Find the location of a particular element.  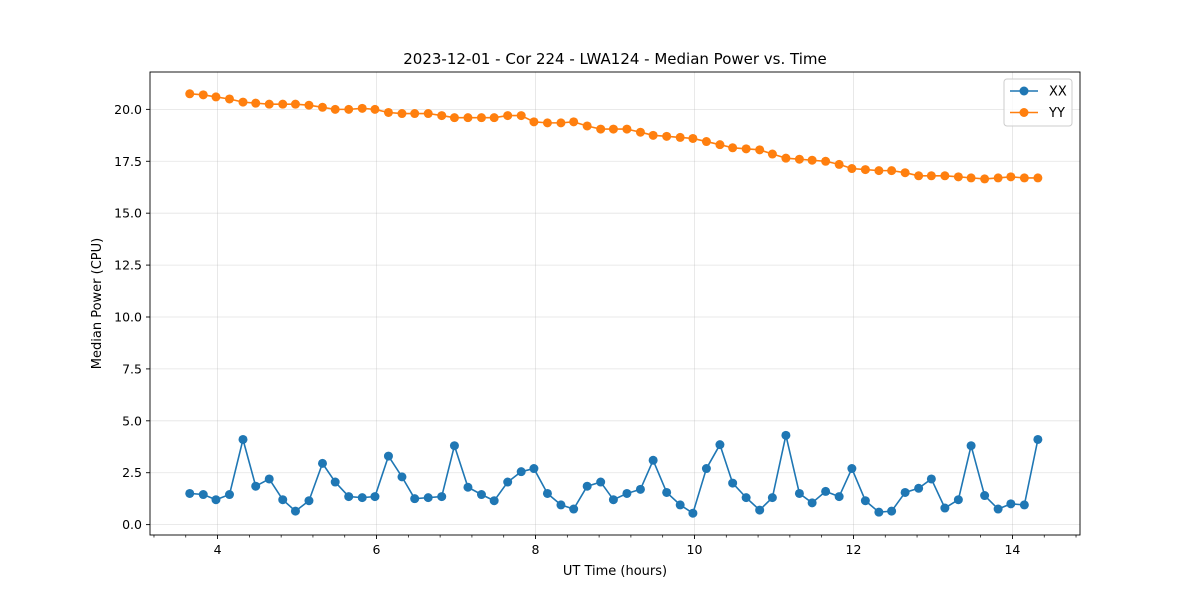

x-tick-label: 8 is located at coordinates (536, 549).